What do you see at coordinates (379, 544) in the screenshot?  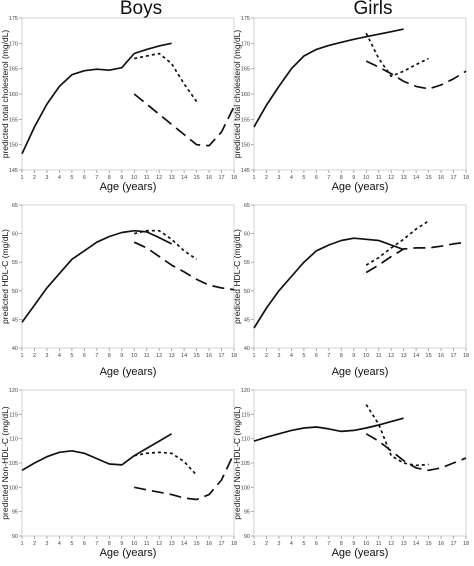 I see `x-tick-label: 11` at bounding box center [379, 544].